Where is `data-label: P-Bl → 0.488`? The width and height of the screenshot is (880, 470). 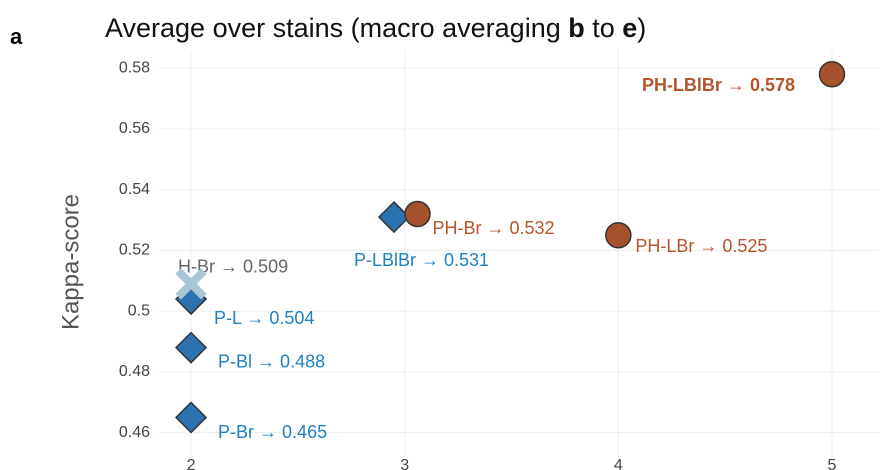 data-label: P-Bl → 0.488 is located at coordinates (271, 361).